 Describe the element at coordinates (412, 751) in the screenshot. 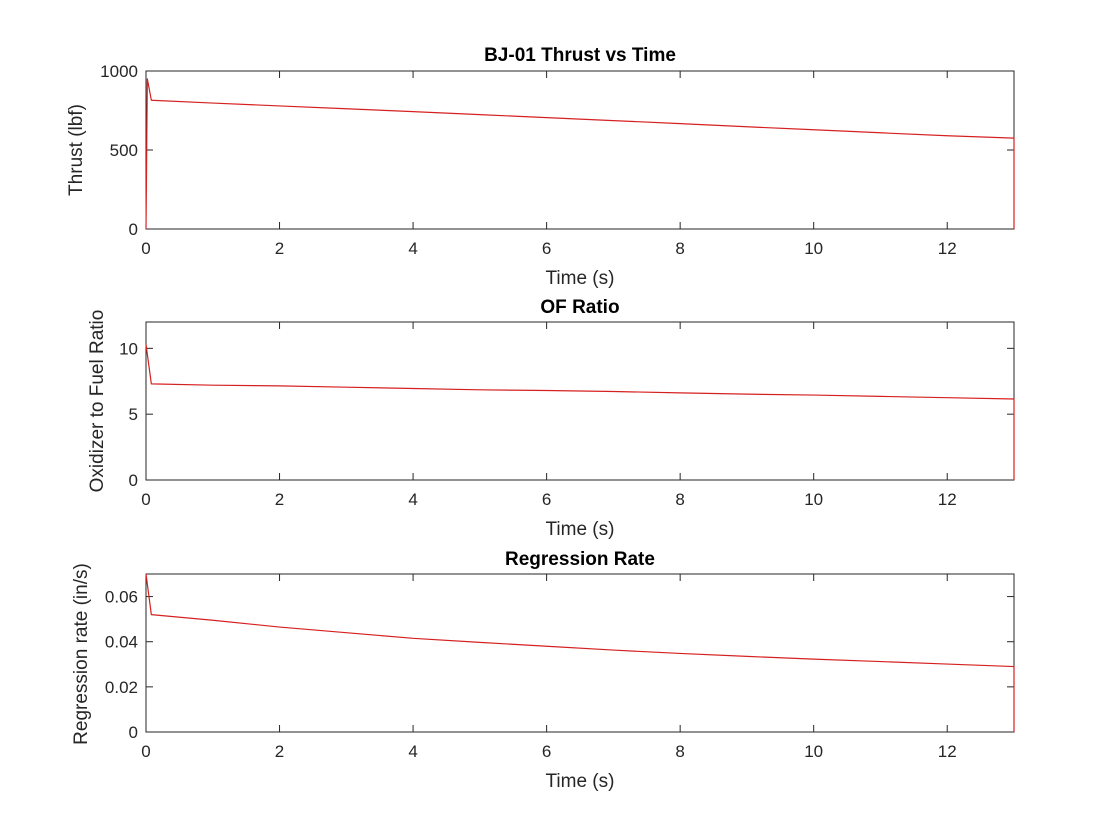

I see `regression-rate-x-tick-label: 4` at that location.